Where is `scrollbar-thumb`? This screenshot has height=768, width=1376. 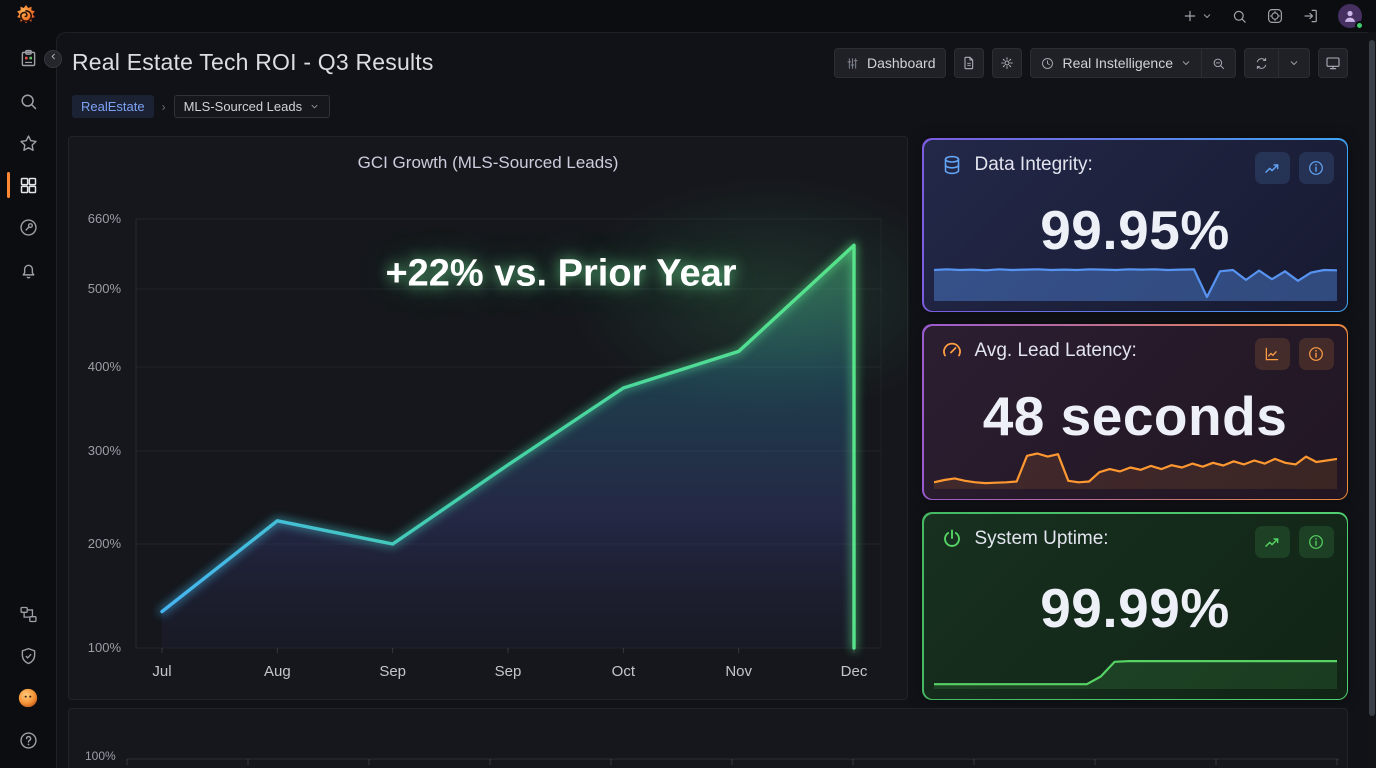 scrollbar-thumb is located at coordinates (1372, 378).